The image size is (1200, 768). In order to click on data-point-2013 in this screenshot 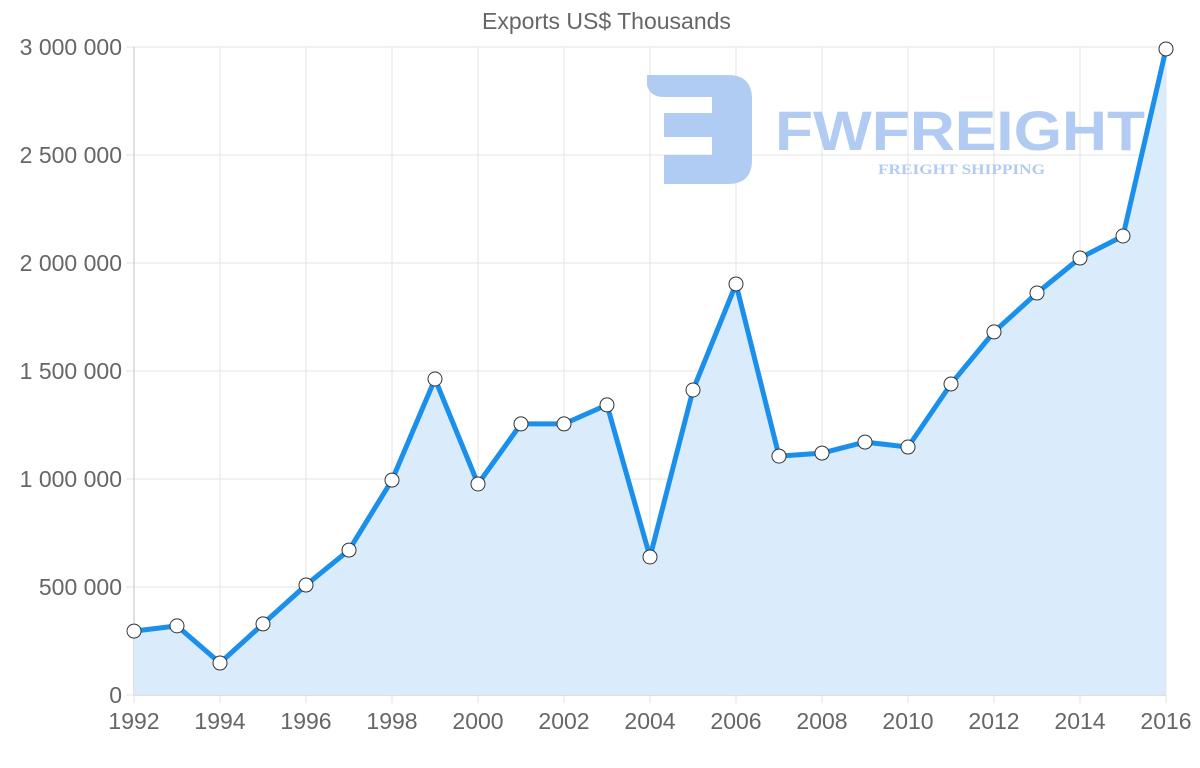, I will do `click(1037, 293)`.